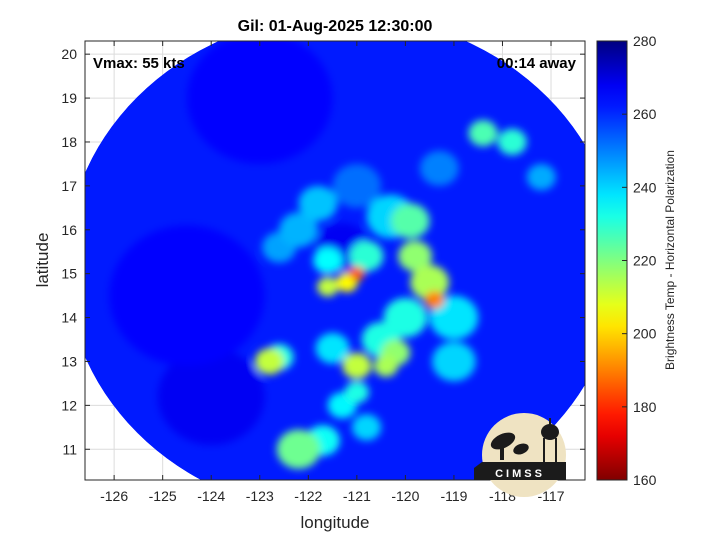  What do you see at coordinates (509, 446) in the screenshot?
I see `logo-dish-icon` at bounding box center [509, 446].